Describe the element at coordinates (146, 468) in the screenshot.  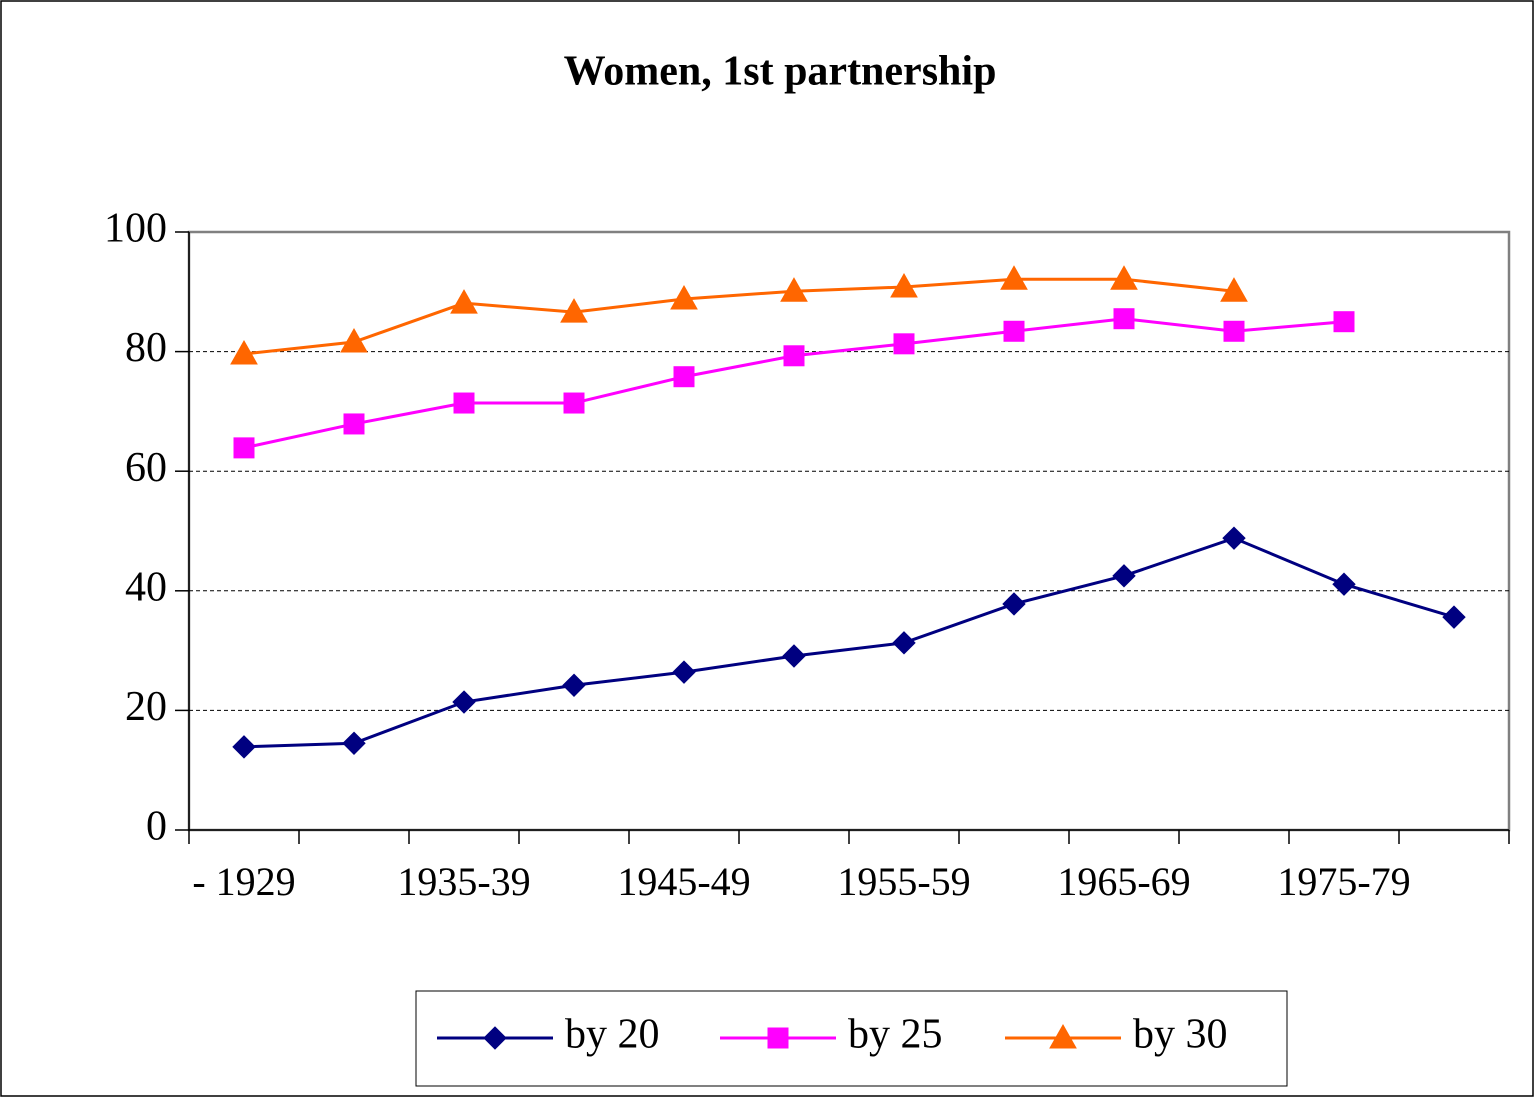
I see `y-tick-label: 60` at that location.